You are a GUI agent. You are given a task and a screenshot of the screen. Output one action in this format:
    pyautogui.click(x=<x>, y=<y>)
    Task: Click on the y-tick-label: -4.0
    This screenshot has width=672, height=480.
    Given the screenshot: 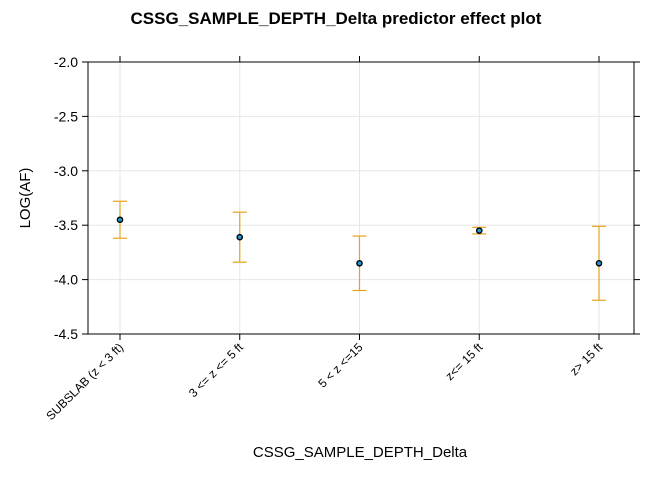 What is the action you would take?
    pyautogui.click(x=66, y=280)
    